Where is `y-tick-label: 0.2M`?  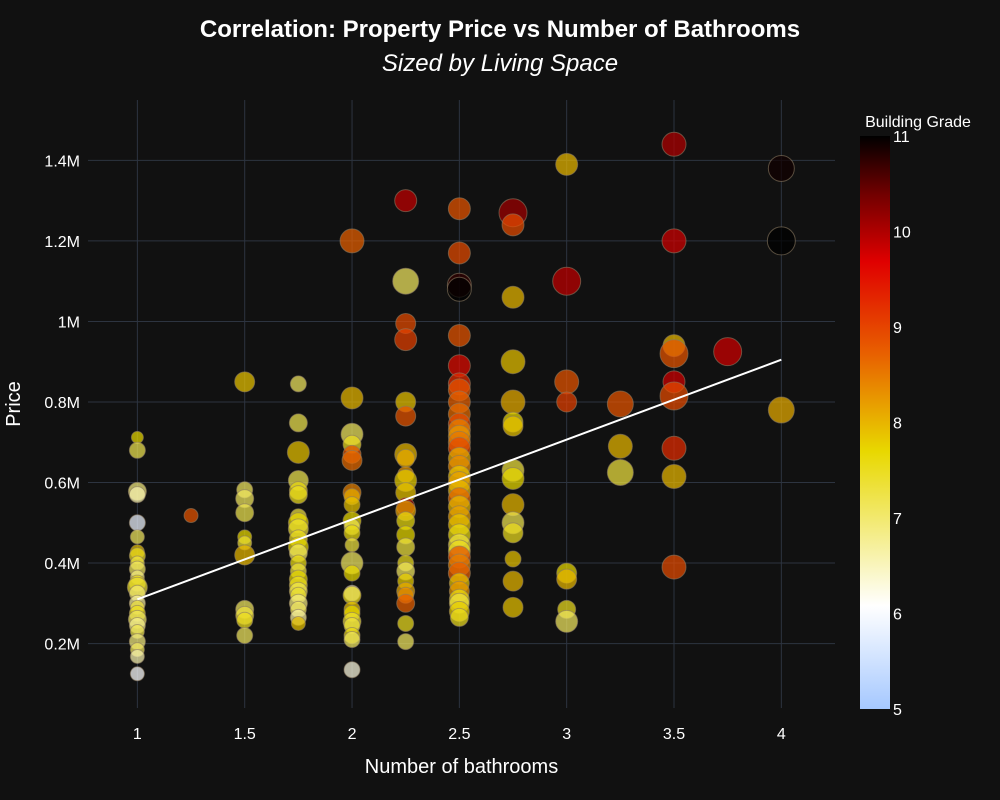 y-tick-label: 0.2M is located at coordinates (62, 645).